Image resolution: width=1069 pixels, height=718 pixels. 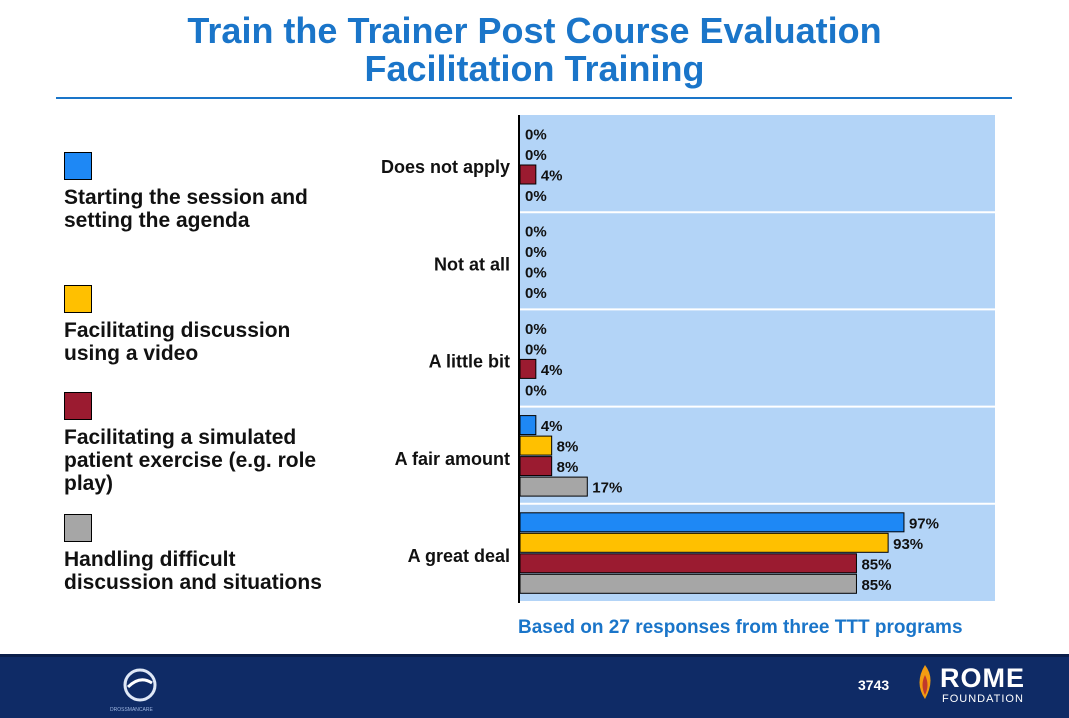 What do you see at coordinates (472, 264) in the screenshot?
I see `category-label: Not at all` at bounding box center [472, 264].